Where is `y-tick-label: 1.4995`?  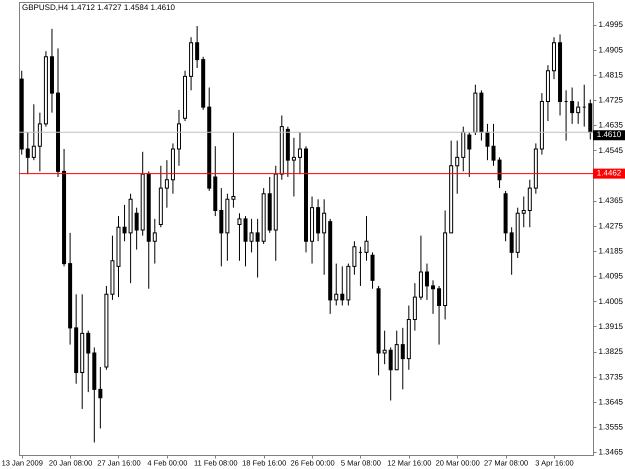
y-tick-label: 1.4995 is located at coordinates (611, 25).